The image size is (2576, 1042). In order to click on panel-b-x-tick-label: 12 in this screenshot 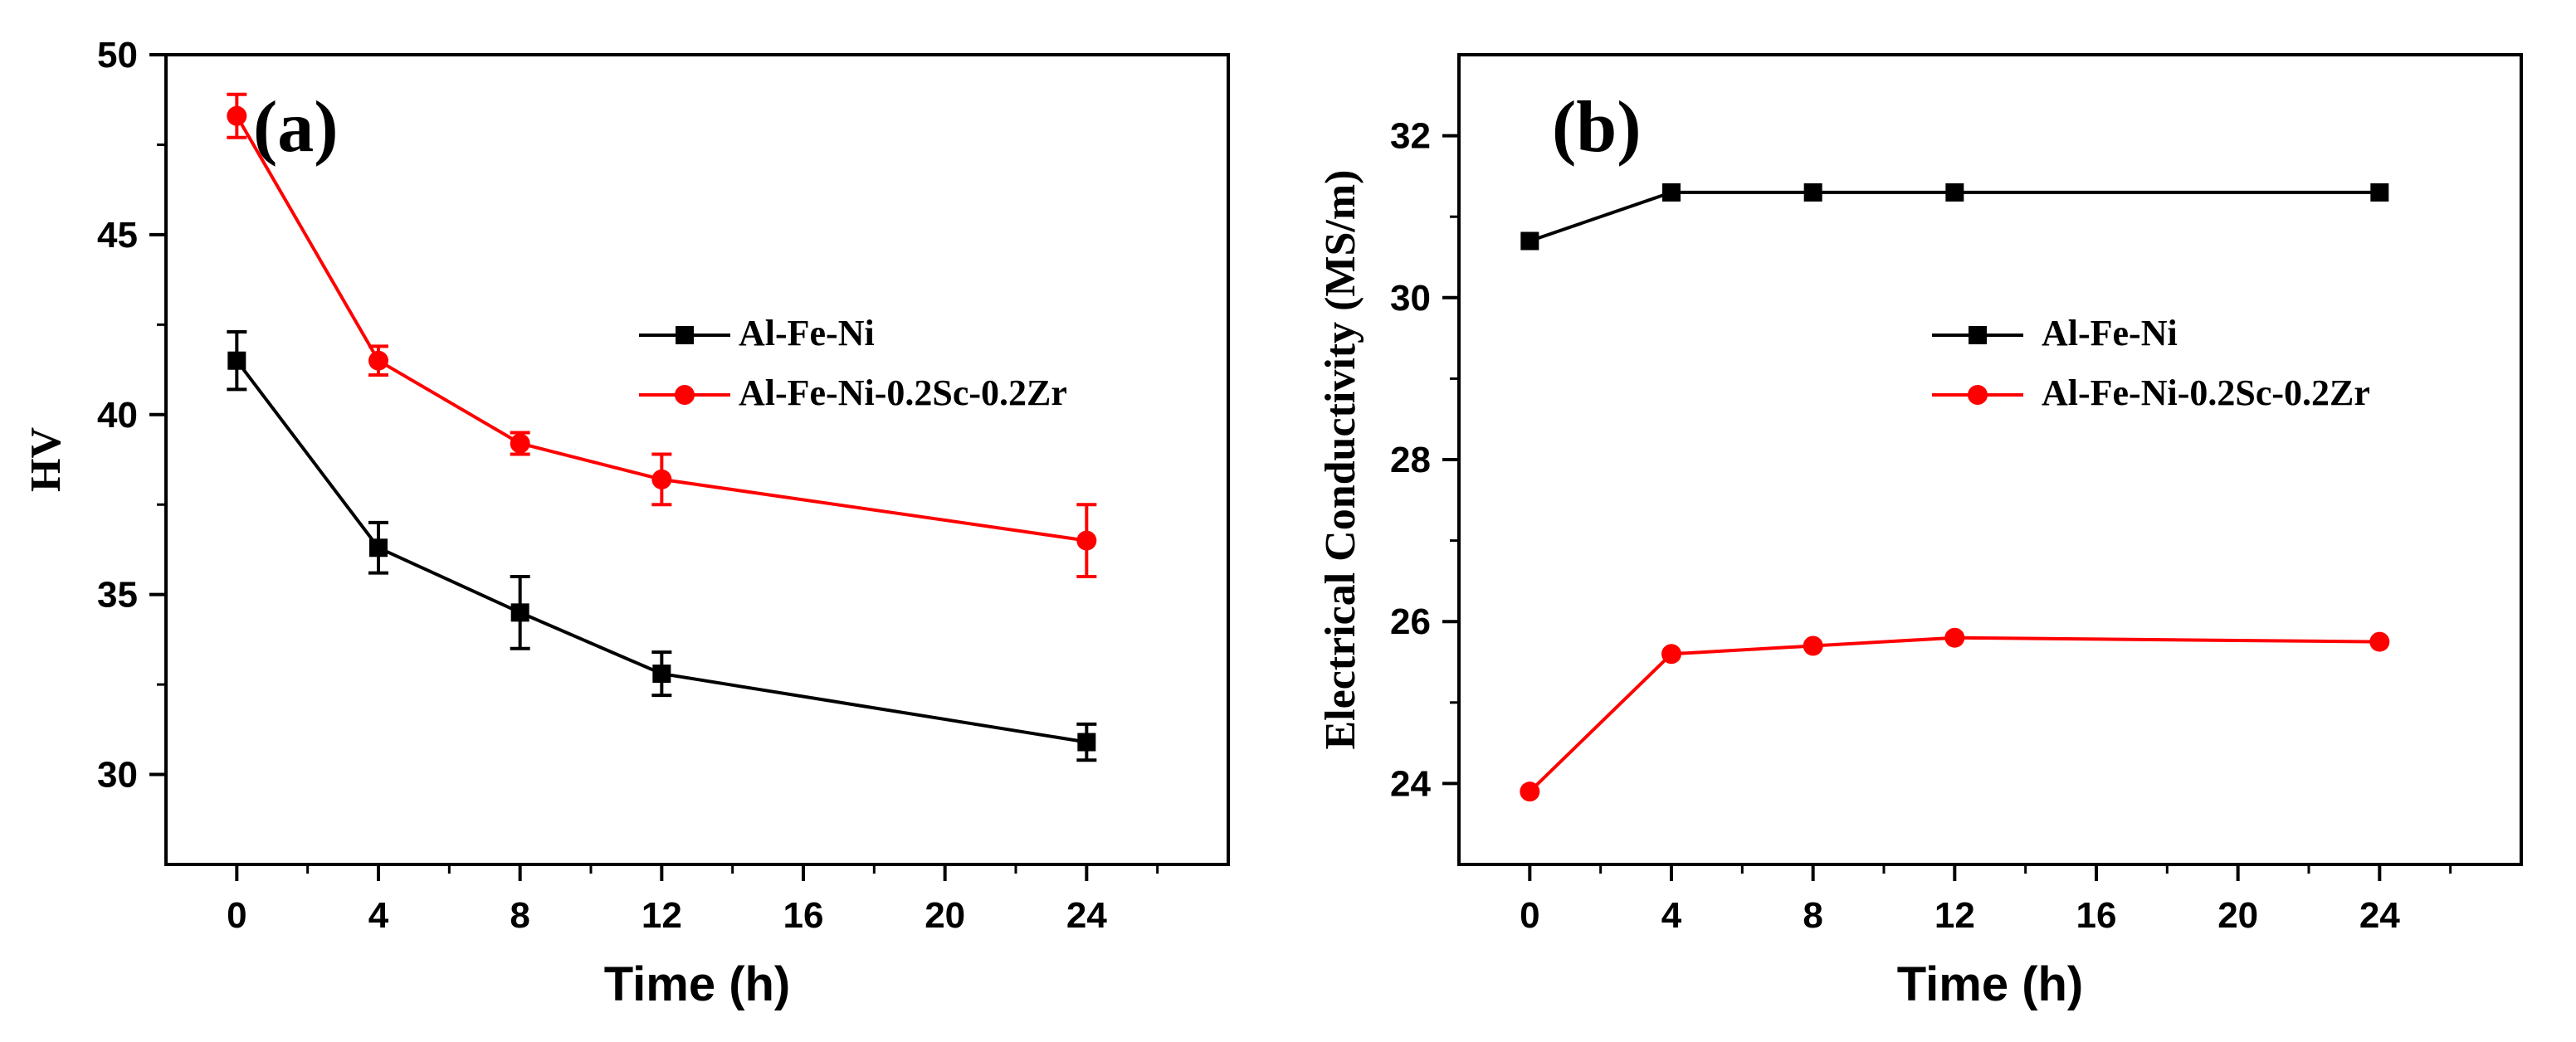, I will do `click(1955, 915)`.